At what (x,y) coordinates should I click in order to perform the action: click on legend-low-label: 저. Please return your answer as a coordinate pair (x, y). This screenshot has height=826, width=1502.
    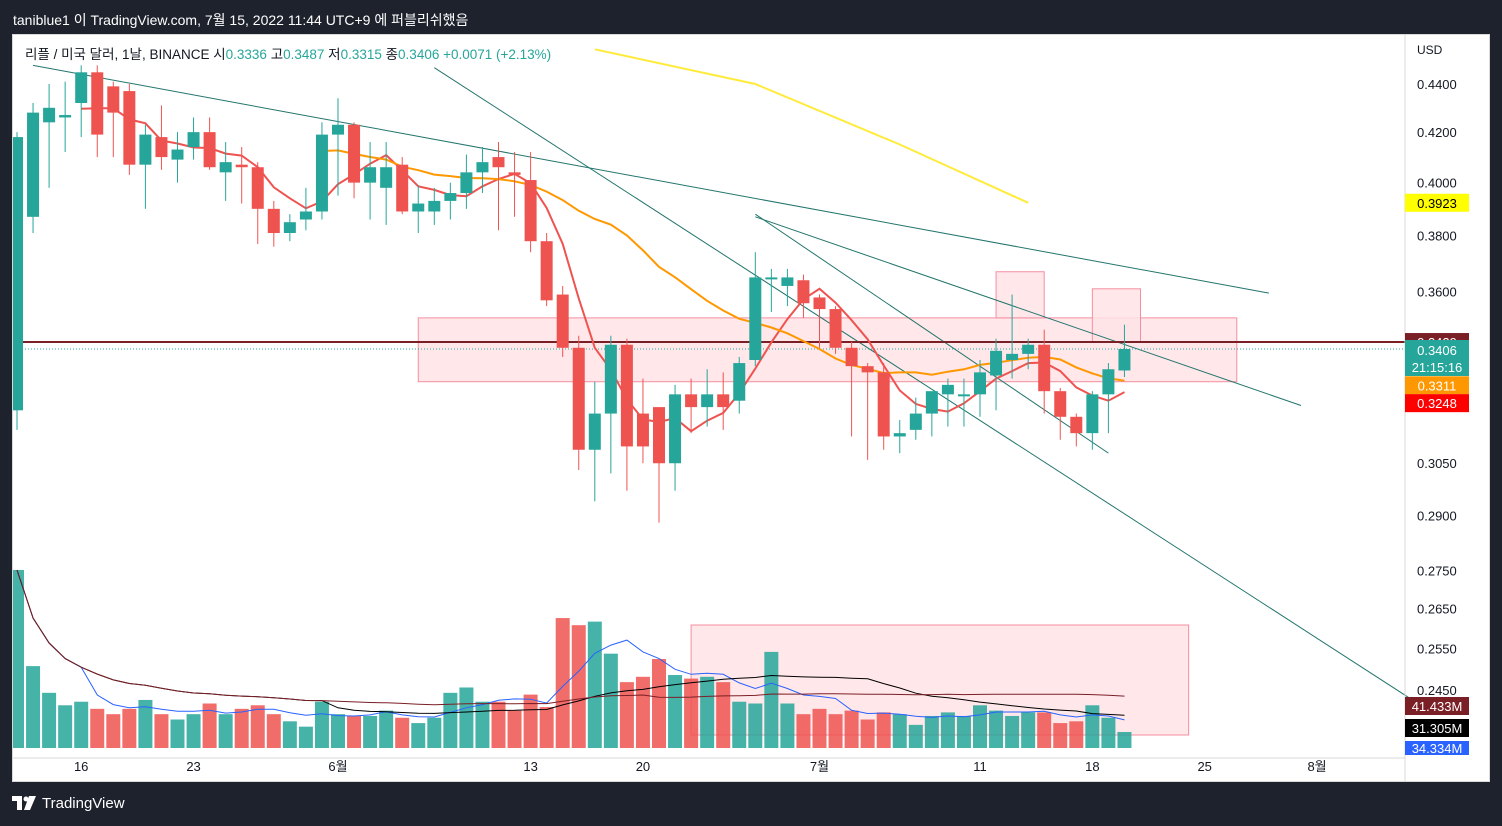
    Looking at the image, I should click on (334, 54).